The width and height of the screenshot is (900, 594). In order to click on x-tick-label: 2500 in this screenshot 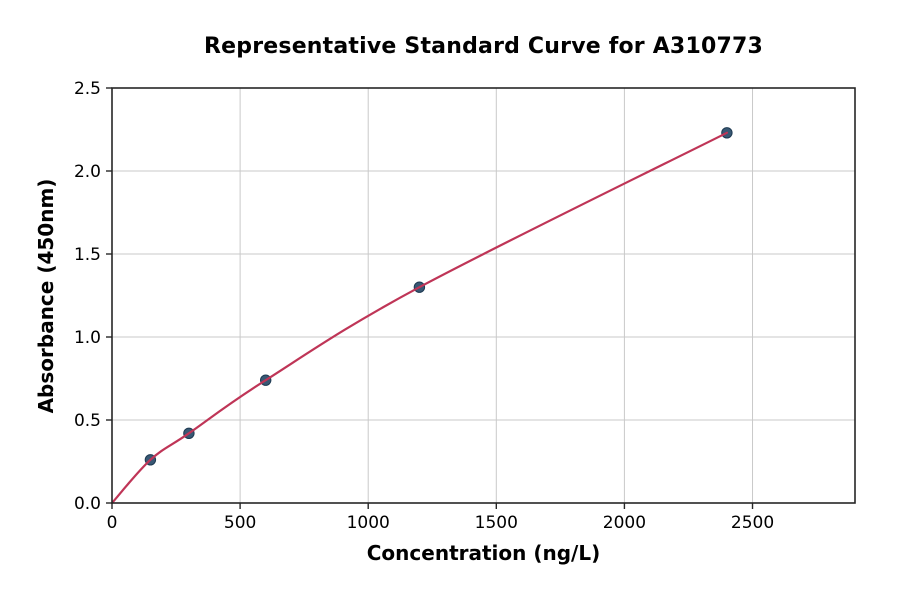, I will do `click(752, 523)`.